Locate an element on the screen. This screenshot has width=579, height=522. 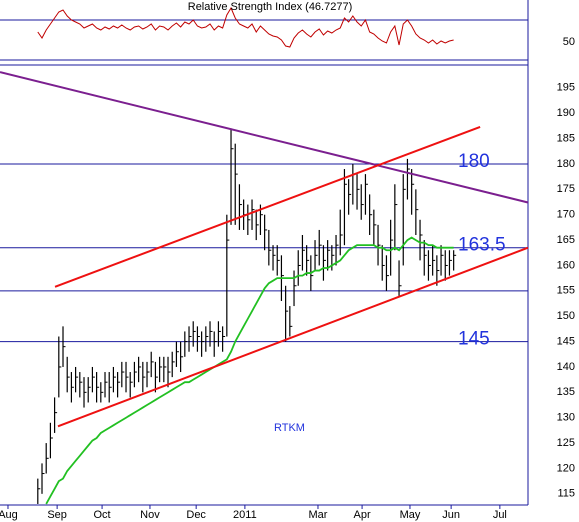
x-tick-label: Nov is located at coordinates (150, 515).